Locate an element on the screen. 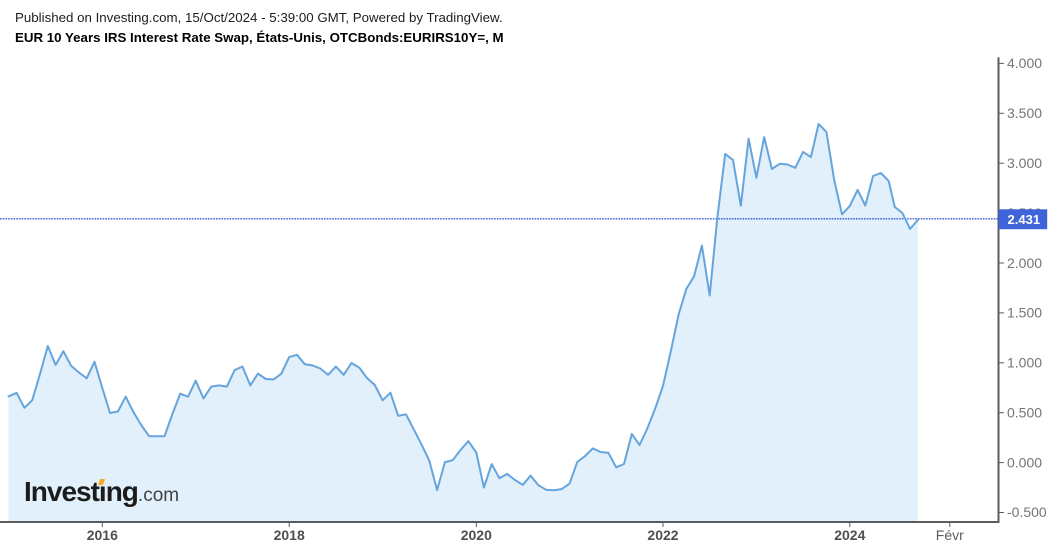  svg-text: 1.500 is located at coordinates (1024, 313).